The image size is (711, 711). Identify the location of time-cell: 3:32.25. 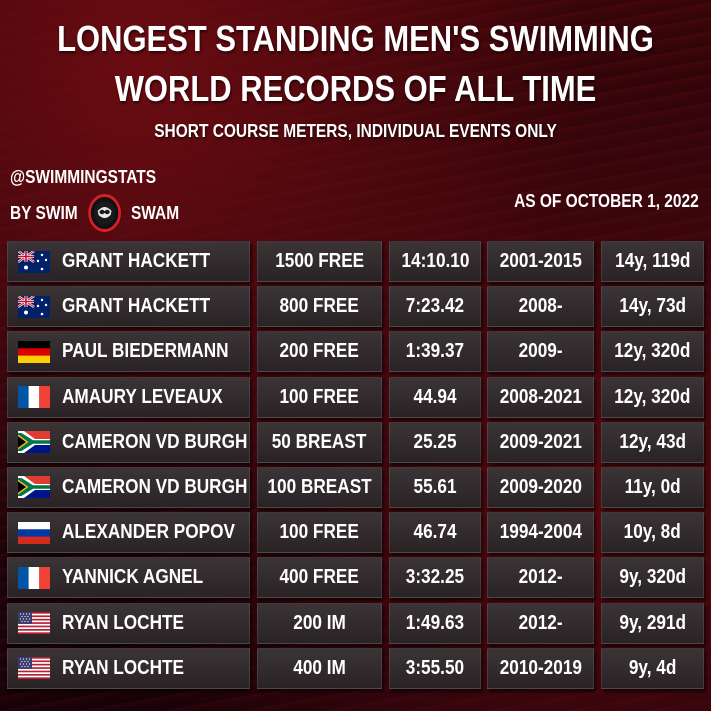
(435, 578).